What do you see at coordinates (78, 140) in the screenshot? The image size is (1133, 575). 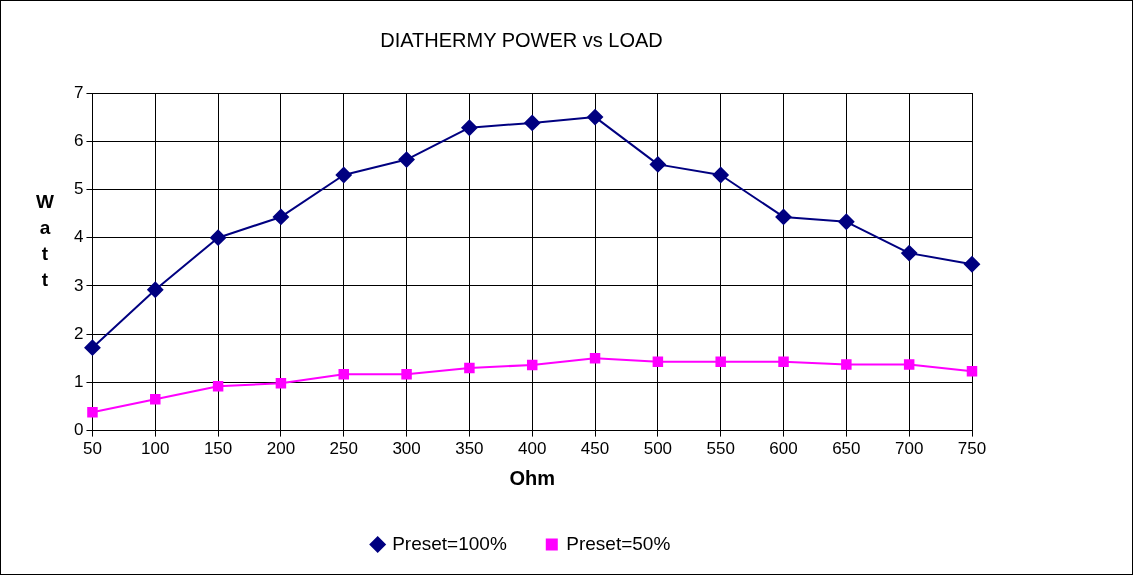 I see `y-tick-label: 6` at bounding box center [78, 140].